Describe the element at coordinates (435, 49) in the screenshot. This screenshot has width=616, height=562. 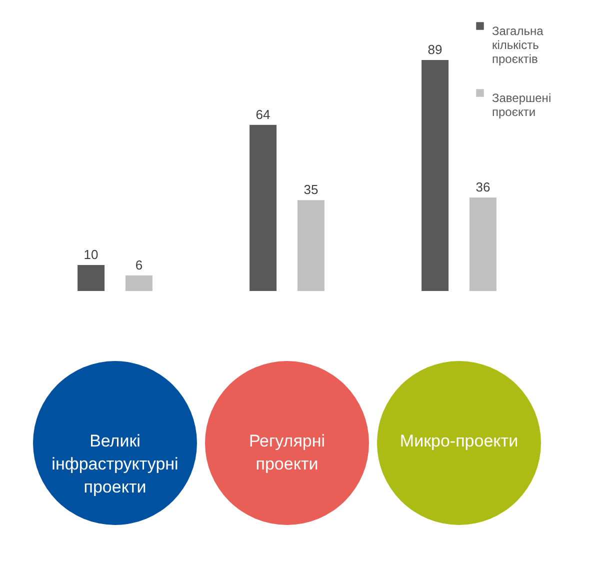
I see `data-label: 89` at that location.